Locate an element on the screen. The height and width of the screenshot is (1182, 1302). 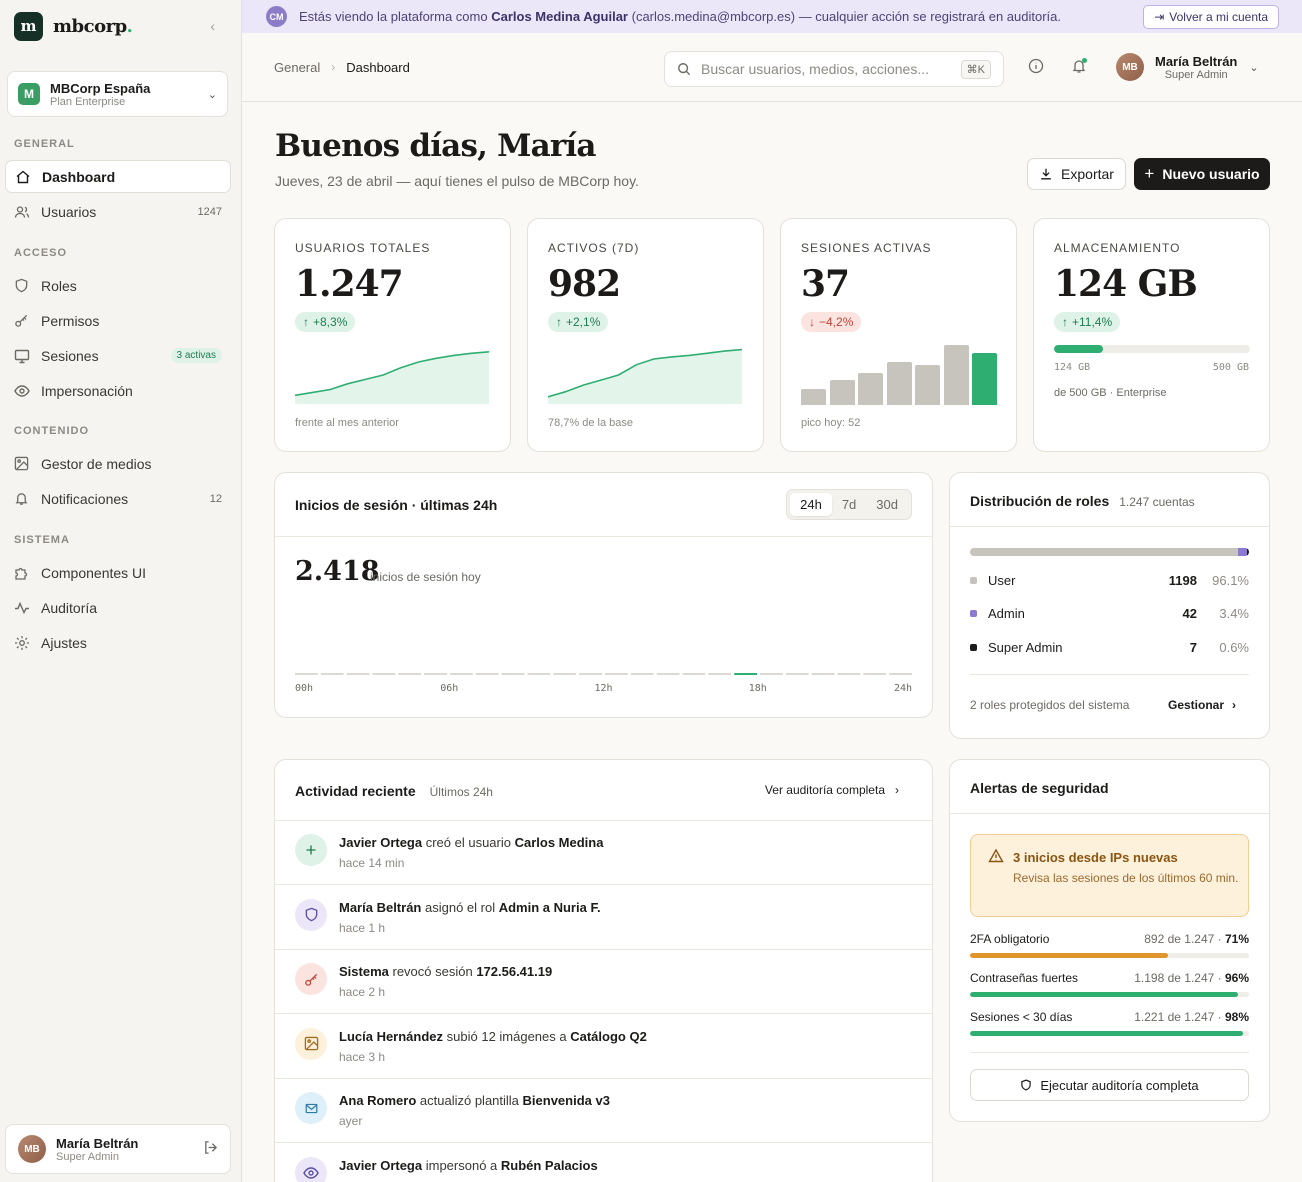
new-user-button: + Nuevo usuario is located at coordinates (1202, 174).